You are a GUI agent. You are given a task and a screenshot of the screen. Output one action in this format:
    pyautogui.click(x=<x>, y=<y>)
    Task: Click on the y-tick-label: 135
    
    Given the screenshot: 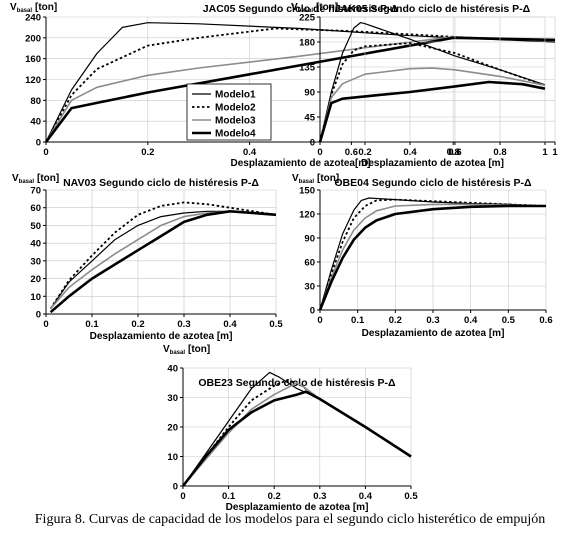 What is the action you would take?
    pyautogui.click(x=307, y=68)
    